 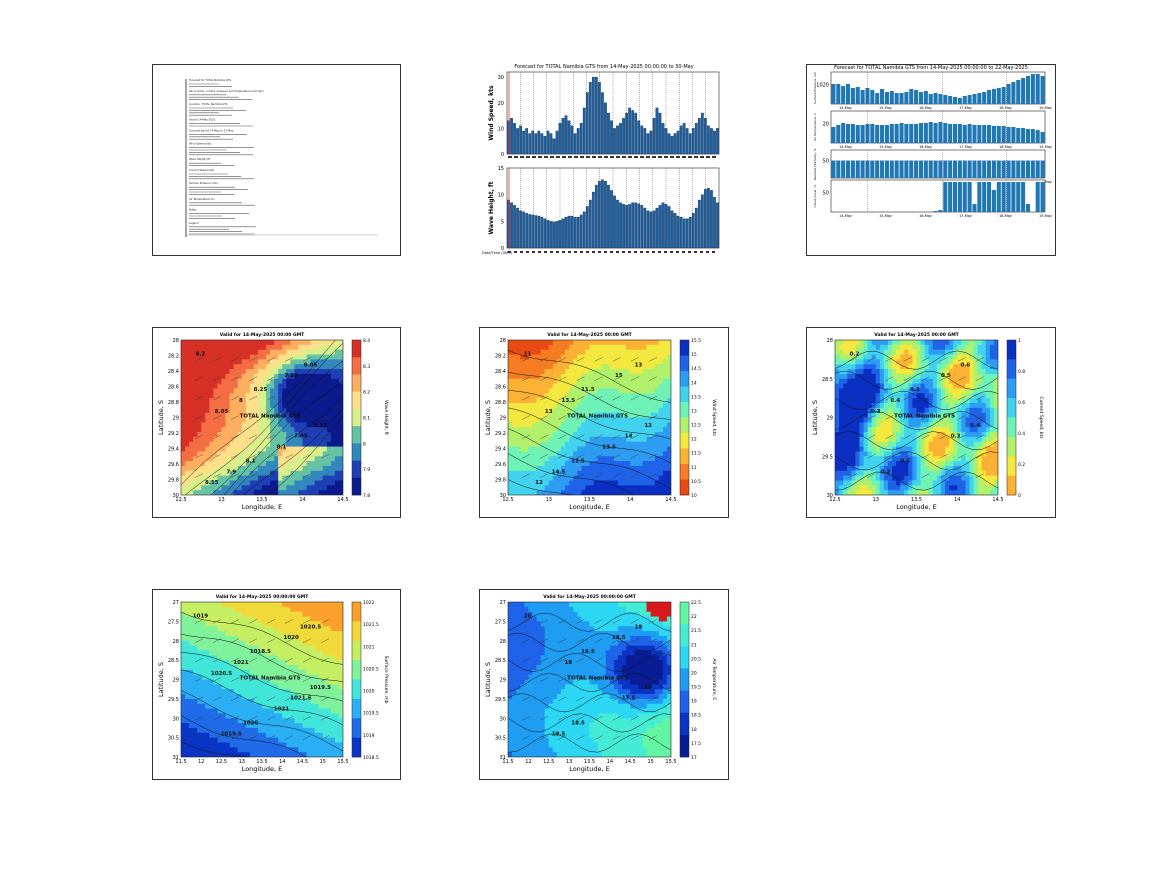 I want to click on colorbar-tick: 0, so click(x=1019, y=496).